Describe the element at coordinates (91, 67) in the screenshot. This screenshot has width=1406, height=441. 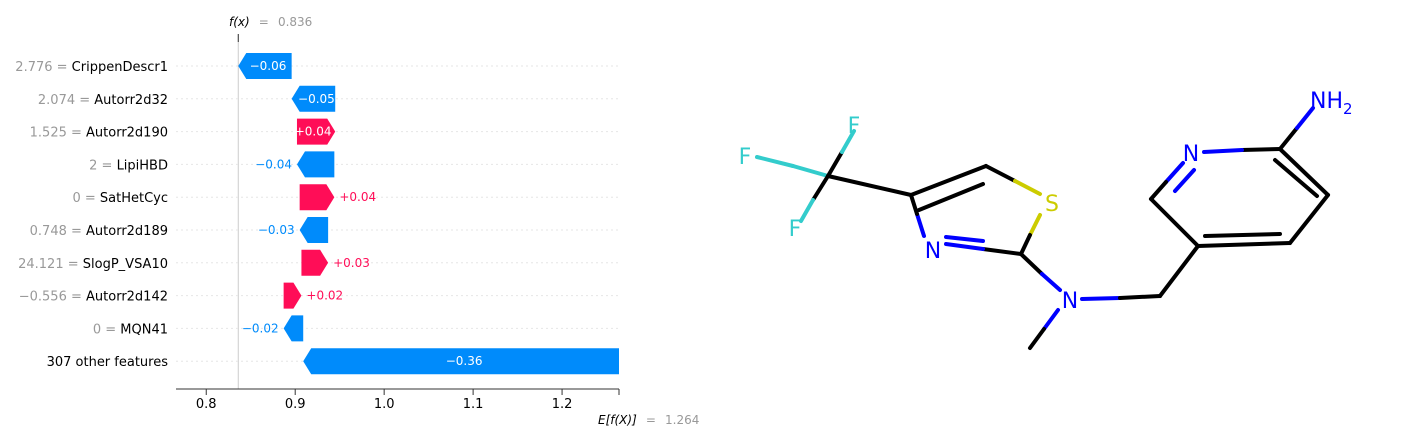
I see `feature-label: 2.776 = CrippenDescr1` at that location.